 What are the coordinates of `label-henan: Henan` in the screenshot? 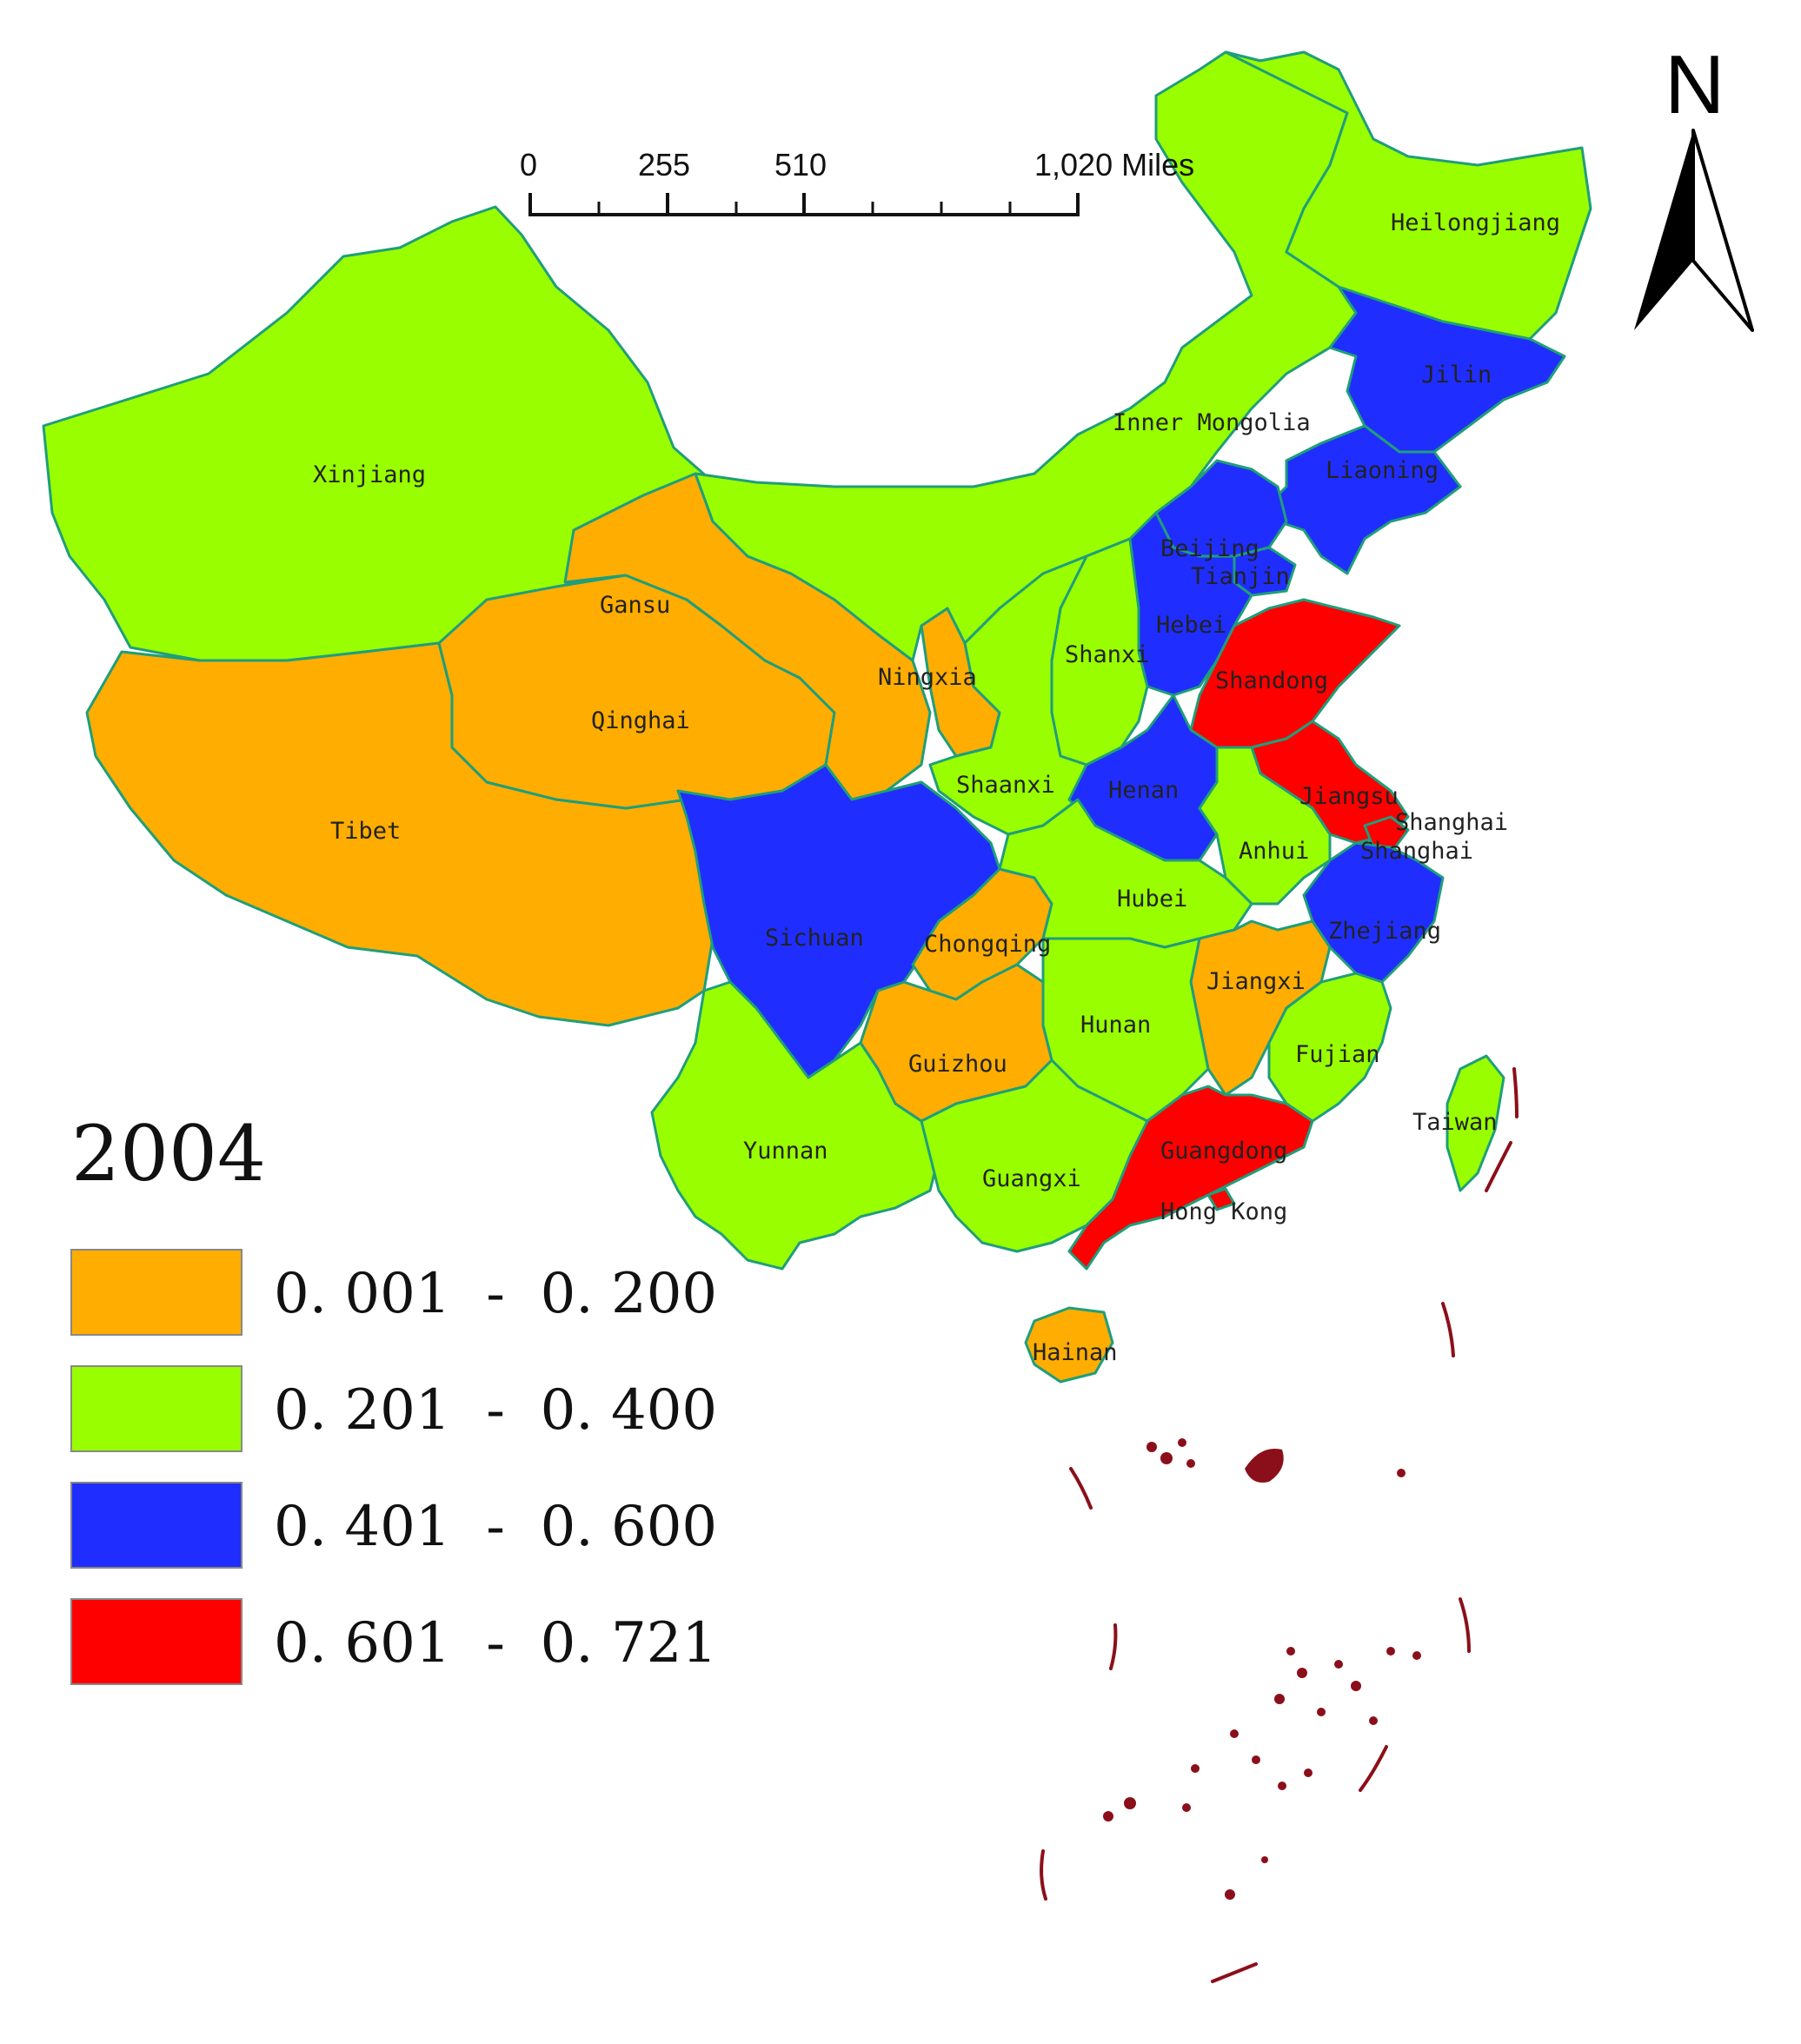 It's located at (1143, 790).